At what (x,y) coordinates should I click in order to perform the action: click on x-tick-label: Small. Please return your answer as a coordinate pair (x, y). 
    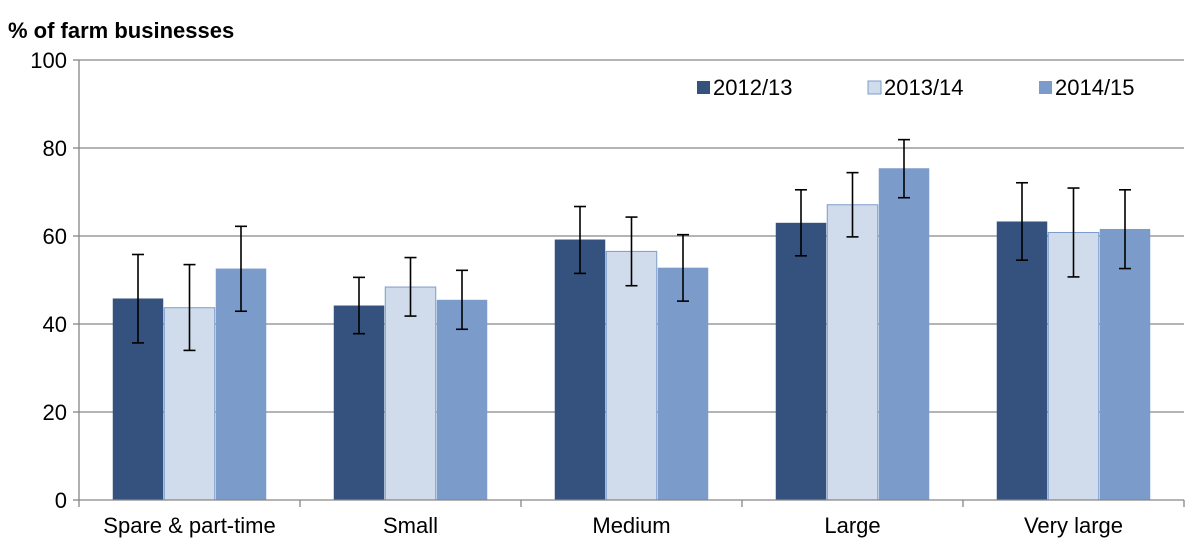
    Looking at the image, I should click on (410, 525).